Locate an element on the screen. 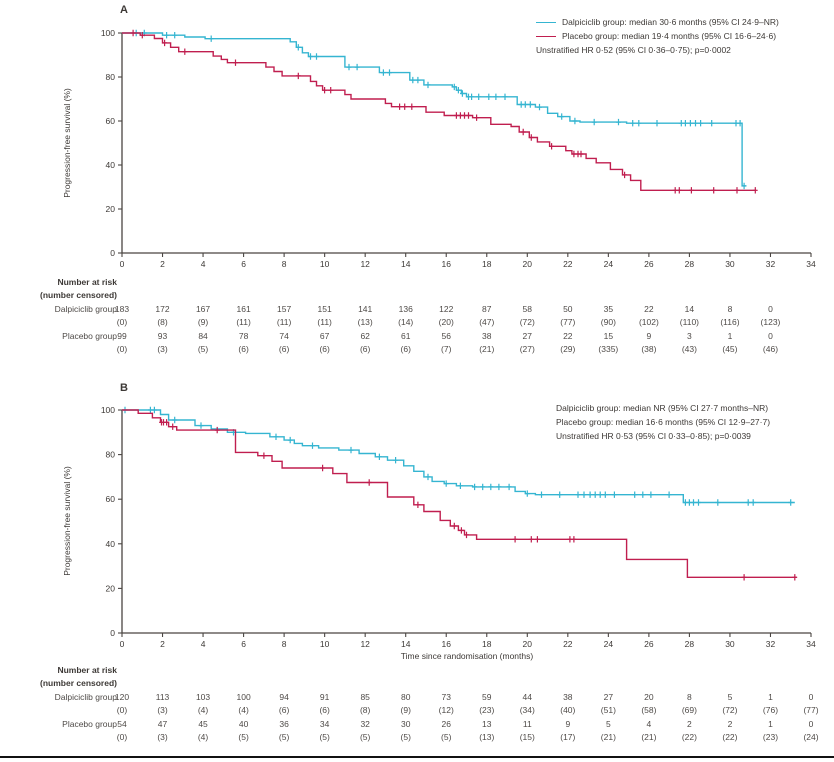  risk-value: 32 is located at coordinates (365, 724).